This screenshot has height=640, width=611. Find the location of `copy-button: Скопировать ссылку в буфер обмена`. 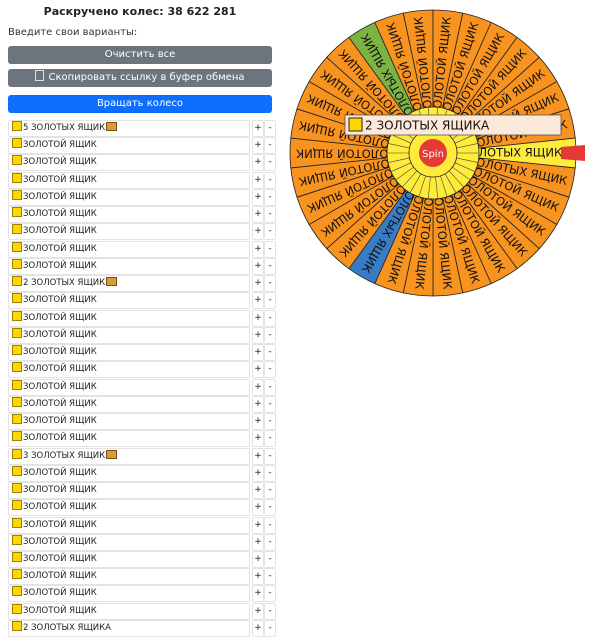

copy-button: Скопировать ссылку в буфер обмена is located at coordinates (140, 78).